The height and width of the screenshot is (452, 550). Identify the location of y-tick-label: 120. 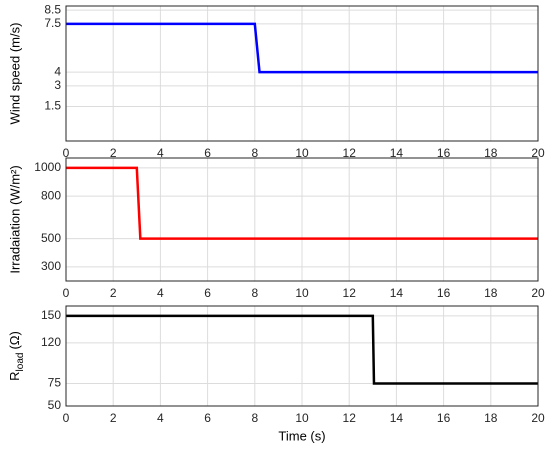
(51, 342).